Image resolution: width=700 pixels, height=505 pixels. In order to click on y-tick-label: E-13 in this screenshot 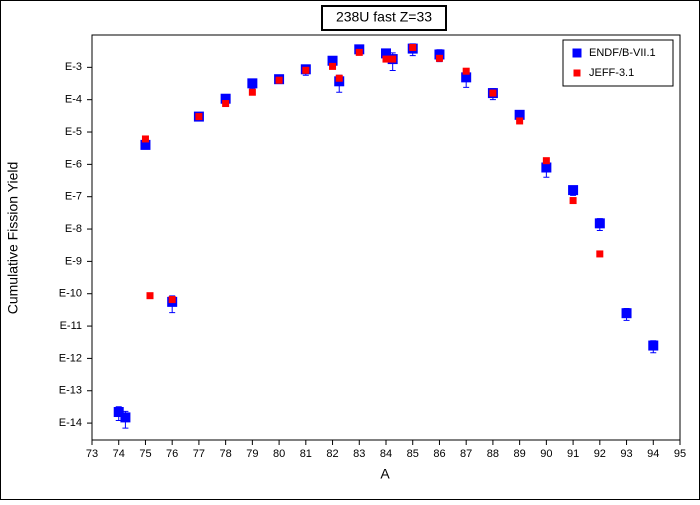, I will do `click(70, 391)`.